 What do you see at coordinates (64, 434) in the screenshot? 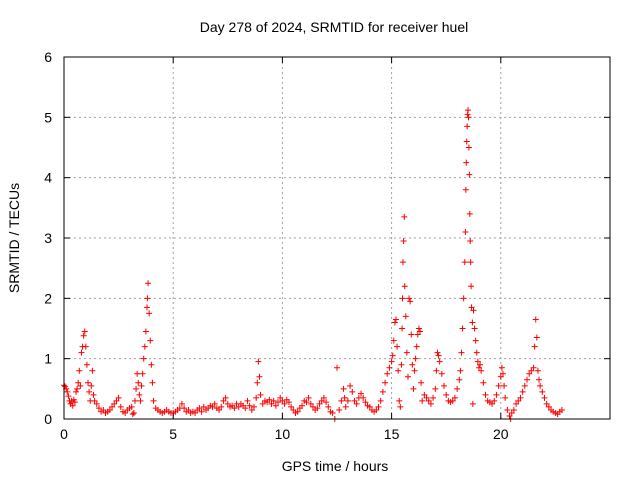
I see `x-tick-label: 0` at bounding box center [64, 434].